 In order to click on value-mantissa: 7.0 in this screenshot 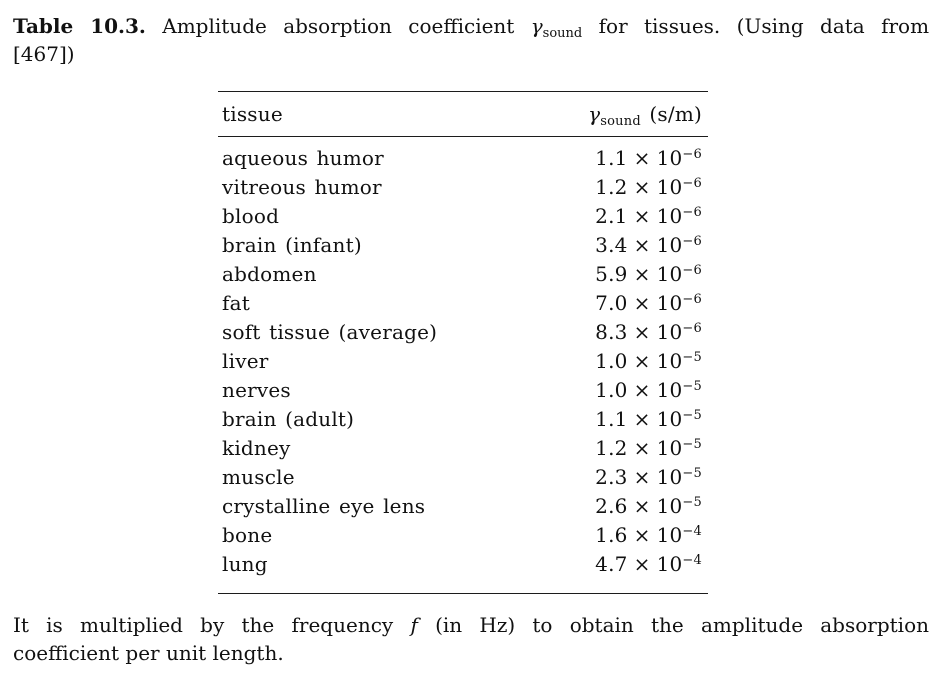, I will do `click(611, 303)`.